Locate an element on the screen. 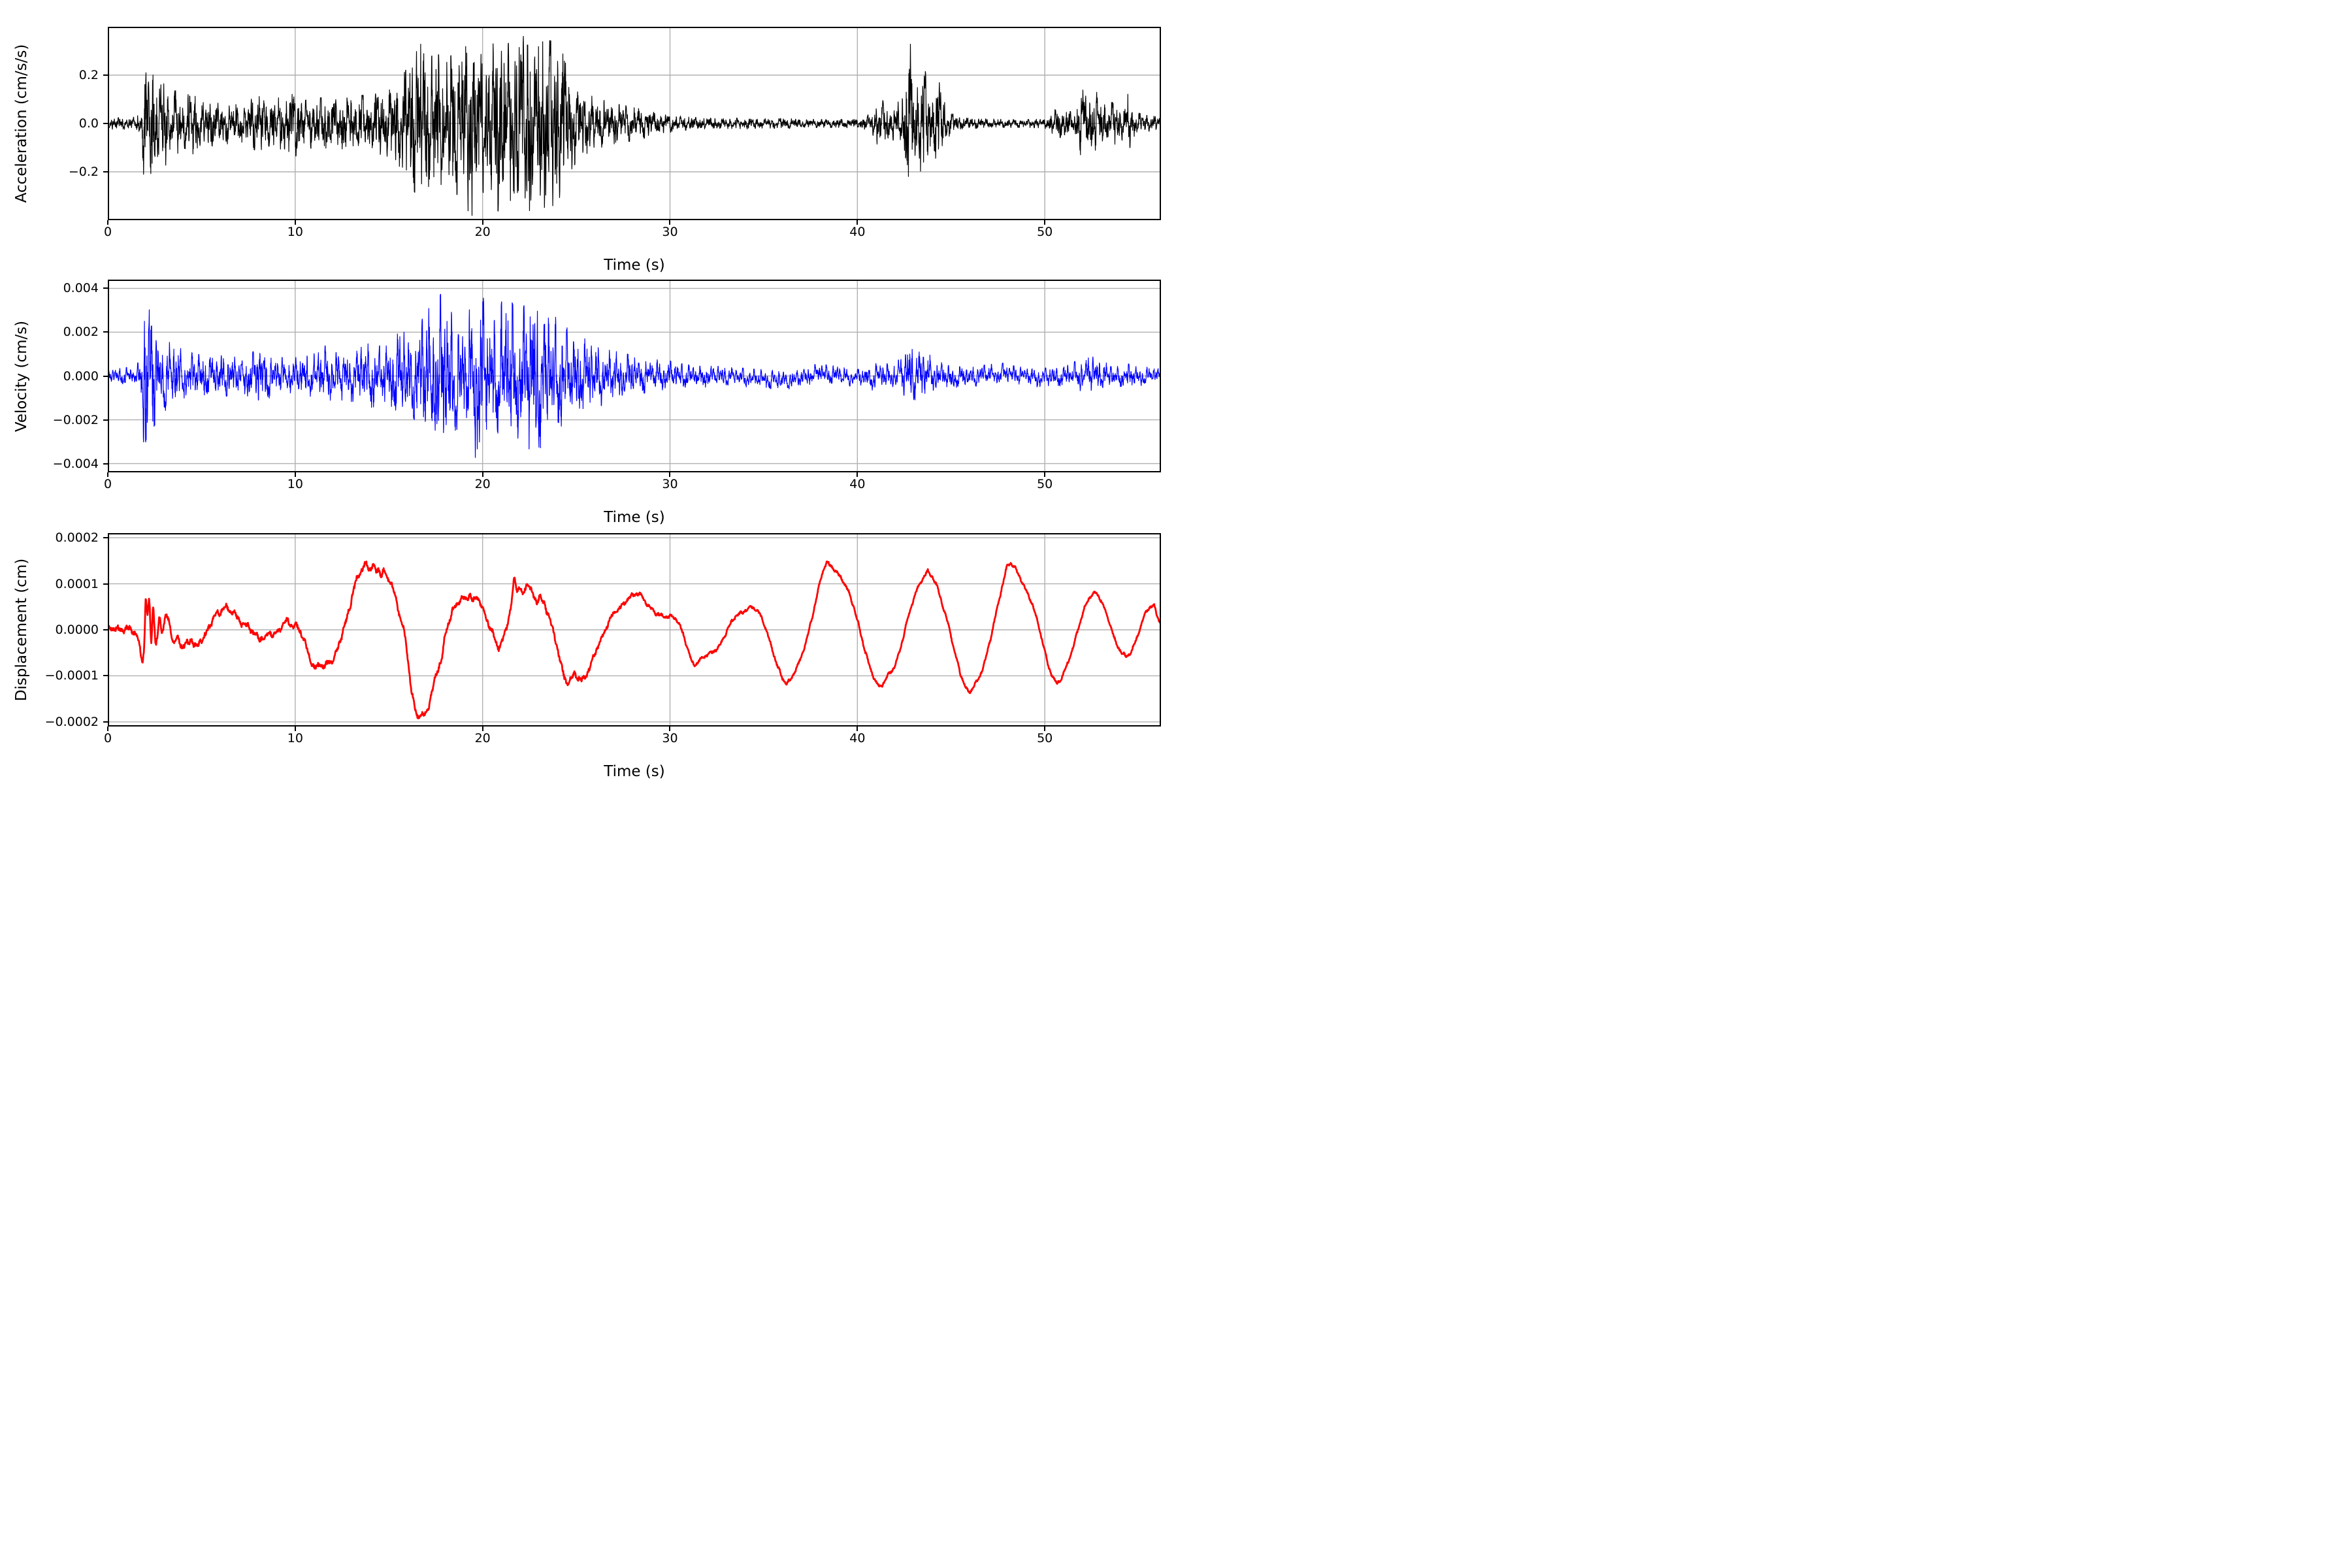  y-tick-label: 0.000 is located at coordinates (81, 376).